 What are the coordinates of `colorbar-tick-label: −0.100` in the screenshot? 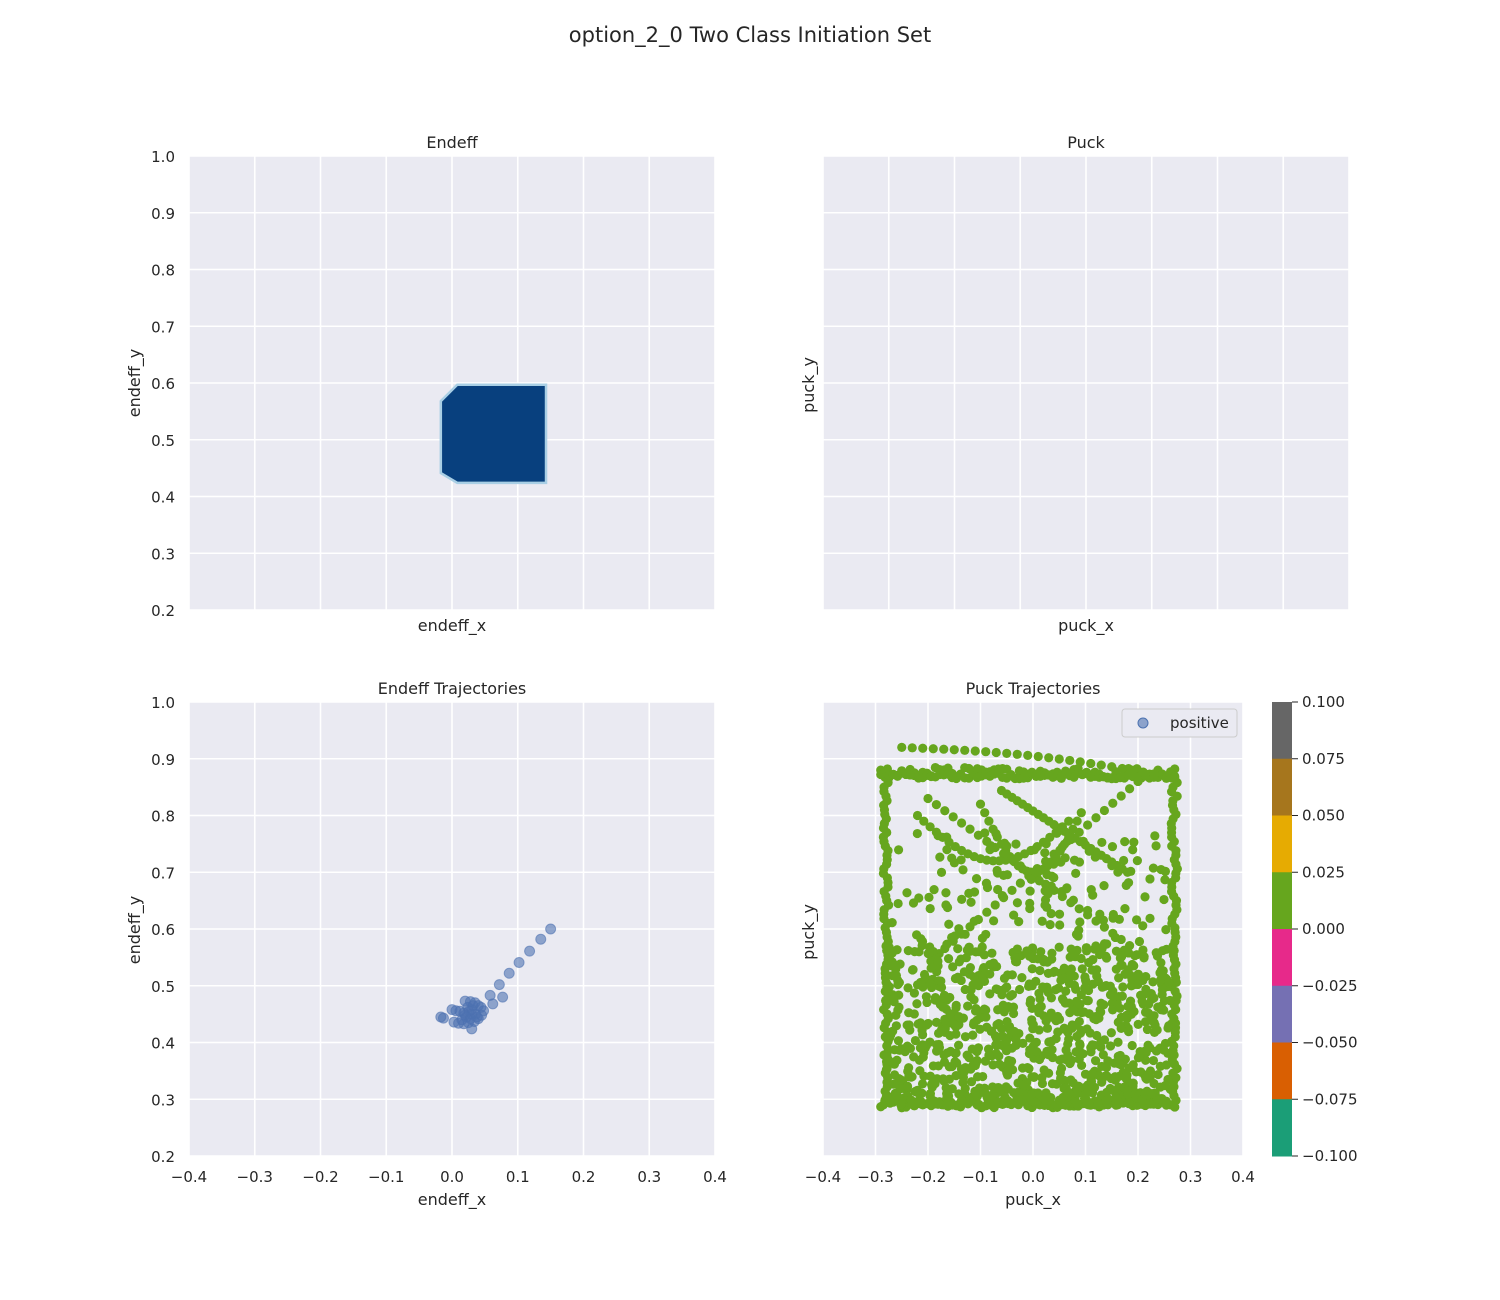 It's located at (1330, 1156).